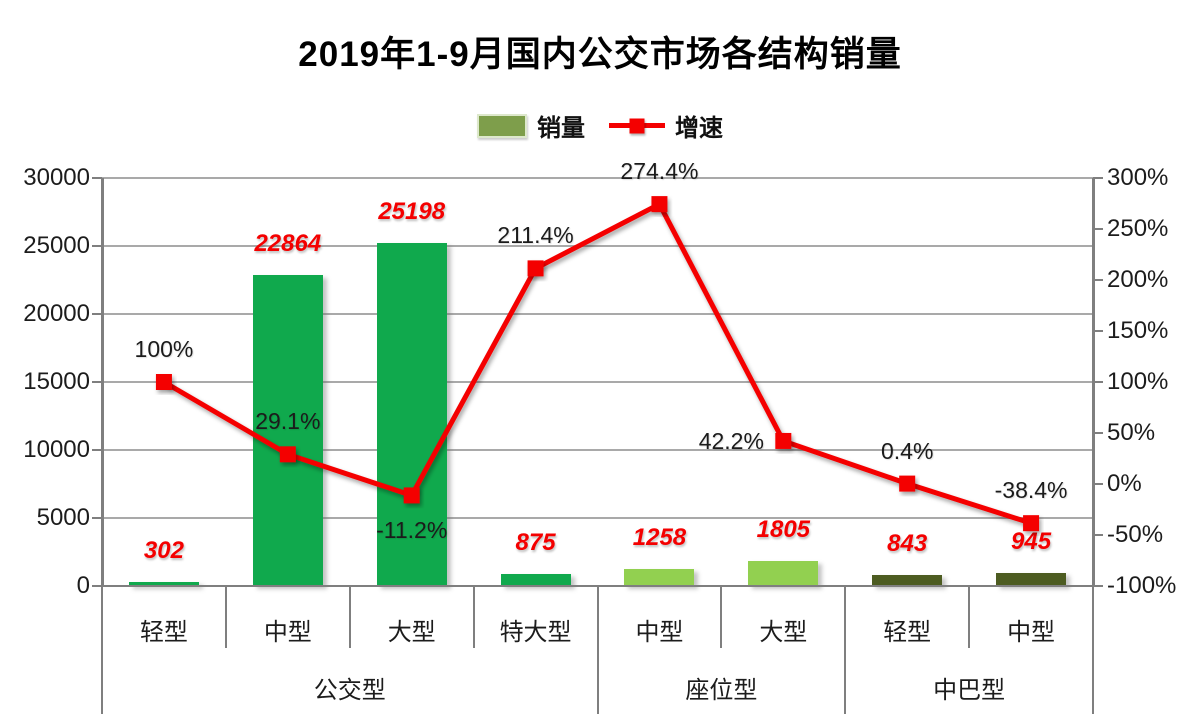 This screenshot has width=1200, height=721. What do you see at coordinates (659, 577) in the screenshot?
I see `bar-中型-4` at bounding box center [659, 577].